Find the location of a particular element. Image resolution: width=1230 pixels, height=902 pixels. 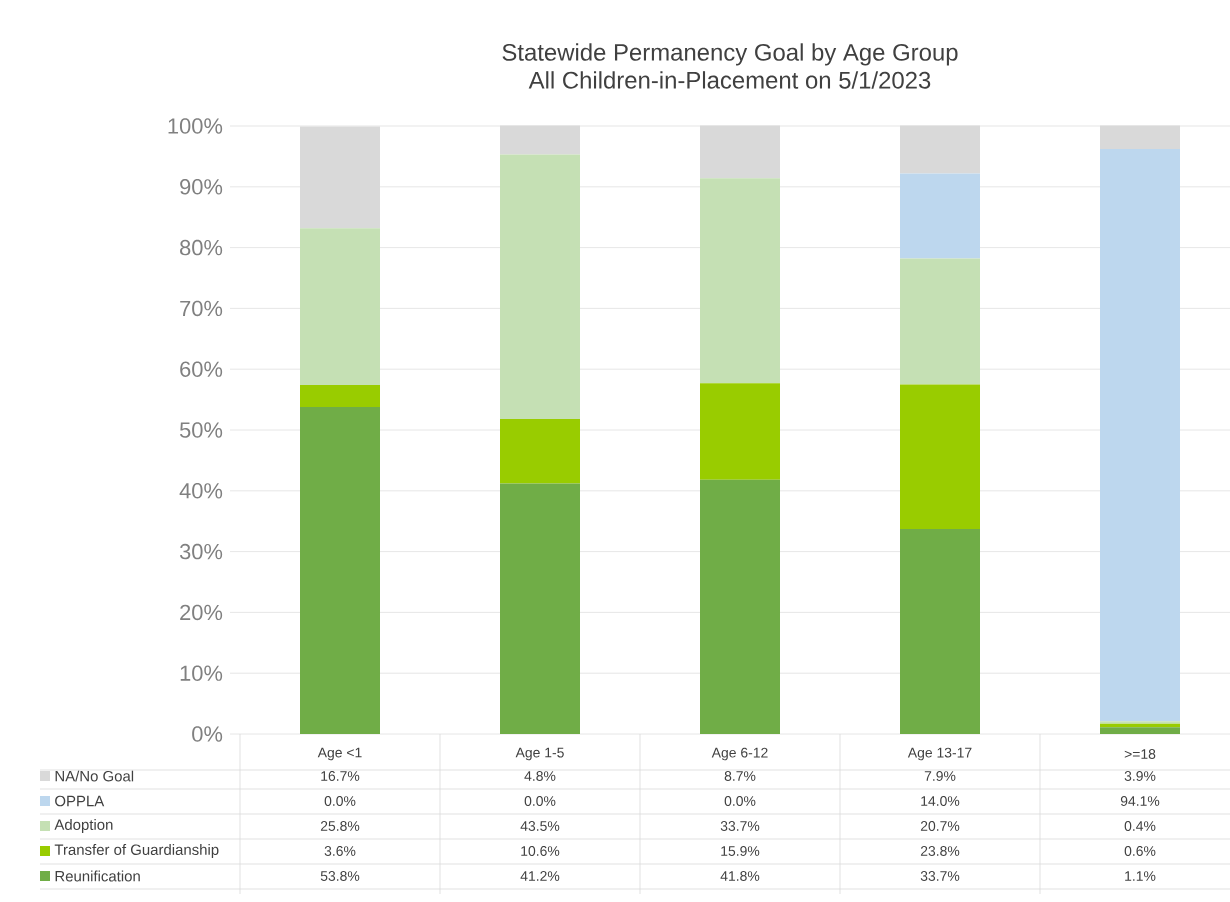

y-tick-label: 70% is located at coordinates (201, 308).